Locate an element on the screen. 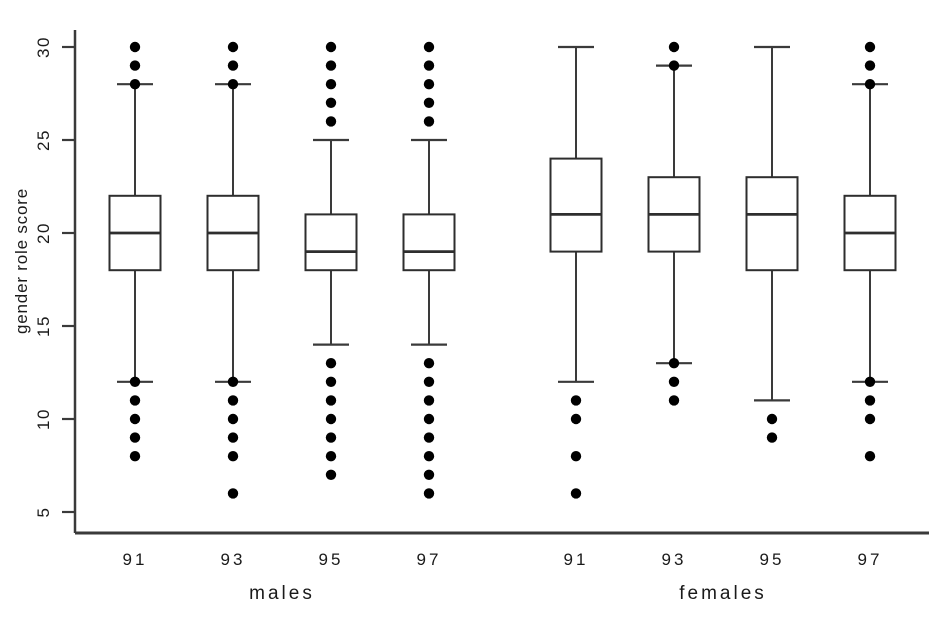 This screenshot has height=631, width=929. y-tick-label: 30 is located at coordinates (43, 47).